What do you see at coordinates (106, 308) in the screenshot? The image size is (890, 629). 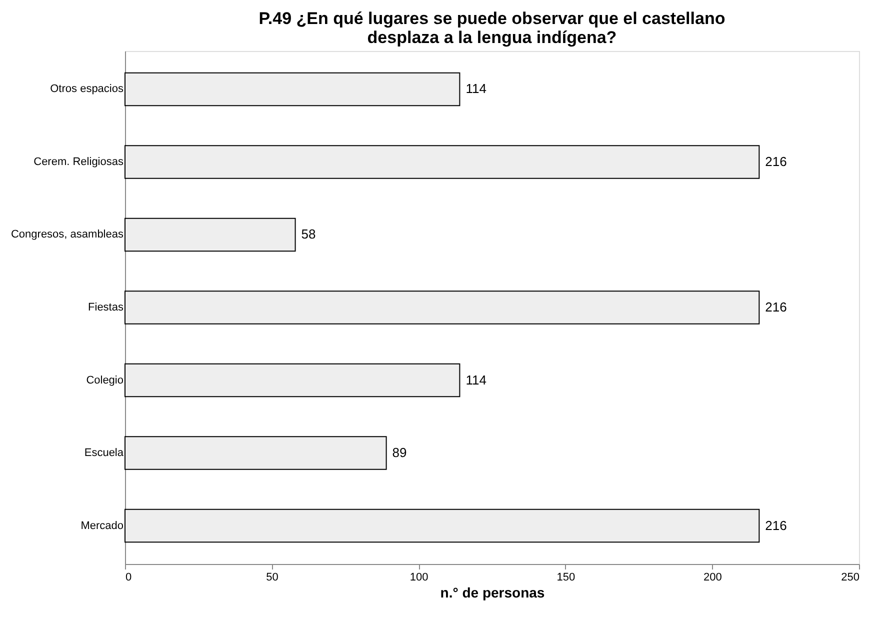 I see `y-tick-label: Fiestas` at bounding box center [106, 308].